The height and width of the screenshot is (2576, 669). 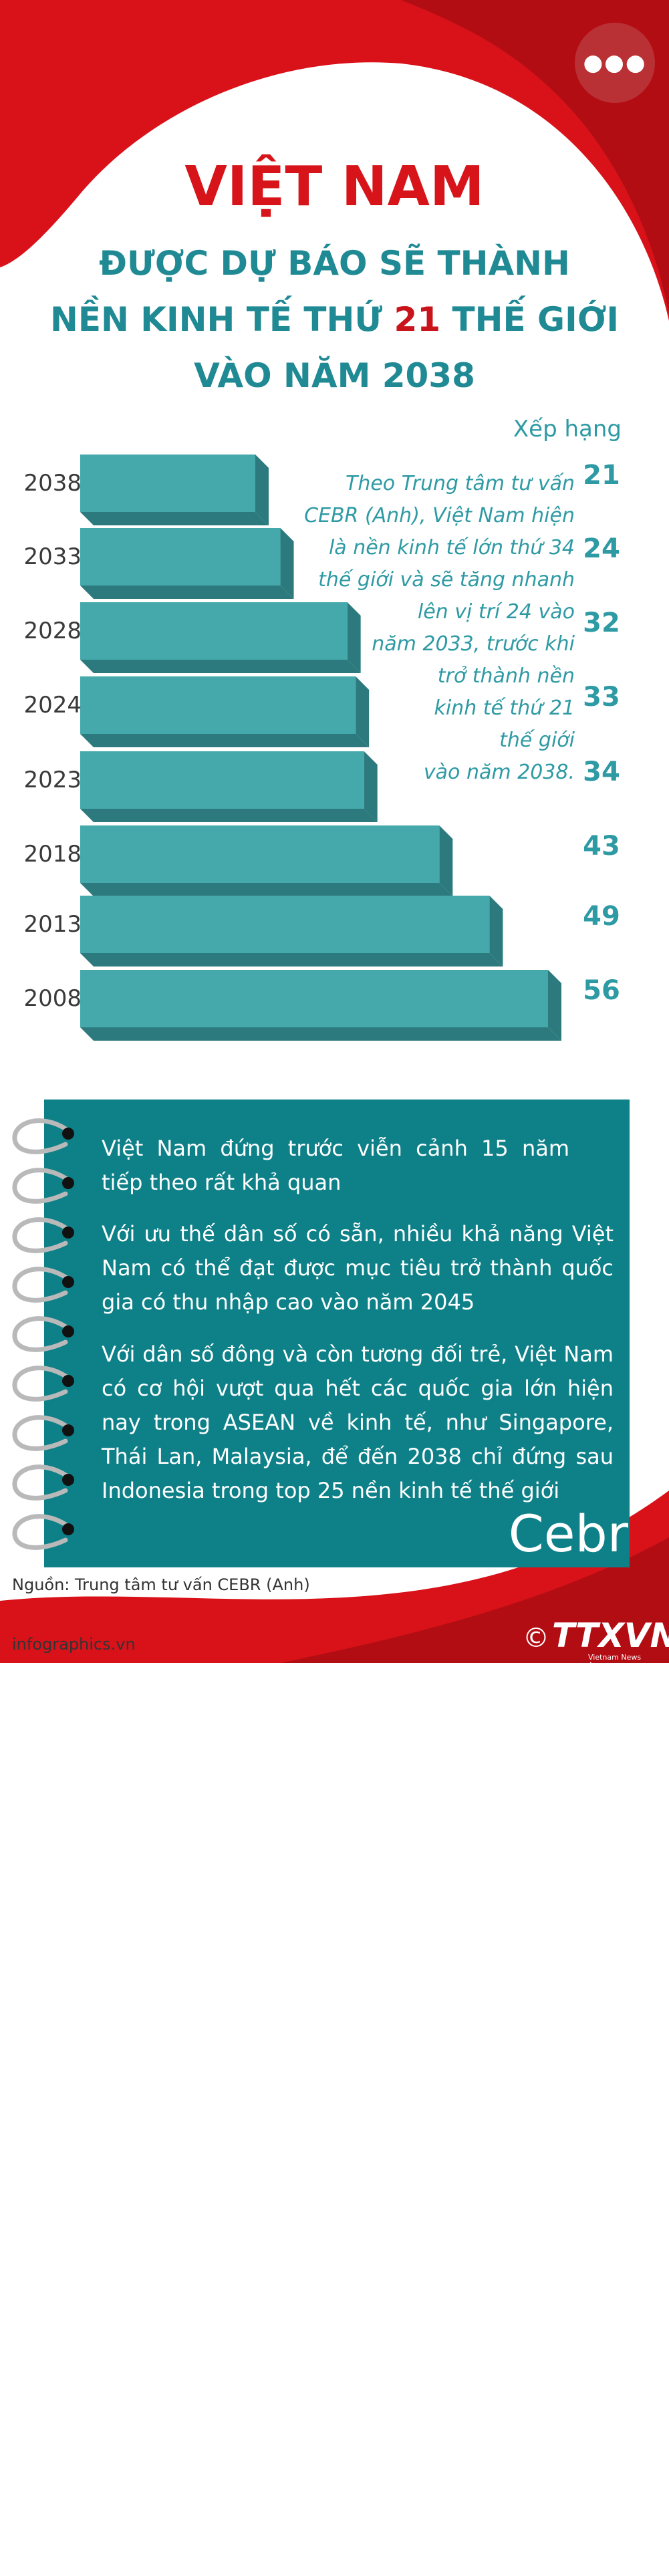 I want to click on year-label-2024: 2024, so click(x=53, y=705).